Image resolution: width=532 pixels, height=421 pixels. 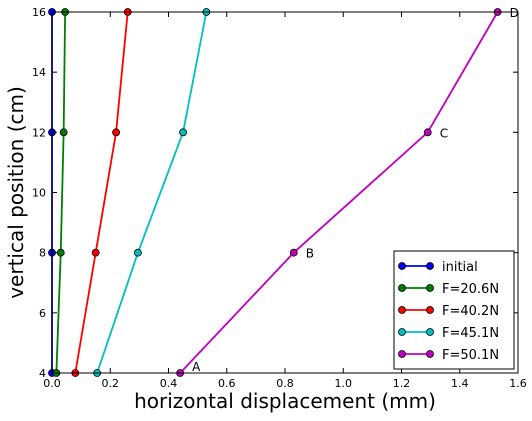 What do you see at coordinates (402, 383) in the screenshot?
I see `x-tick-label: 1.2` at bounding box center [402, 383].